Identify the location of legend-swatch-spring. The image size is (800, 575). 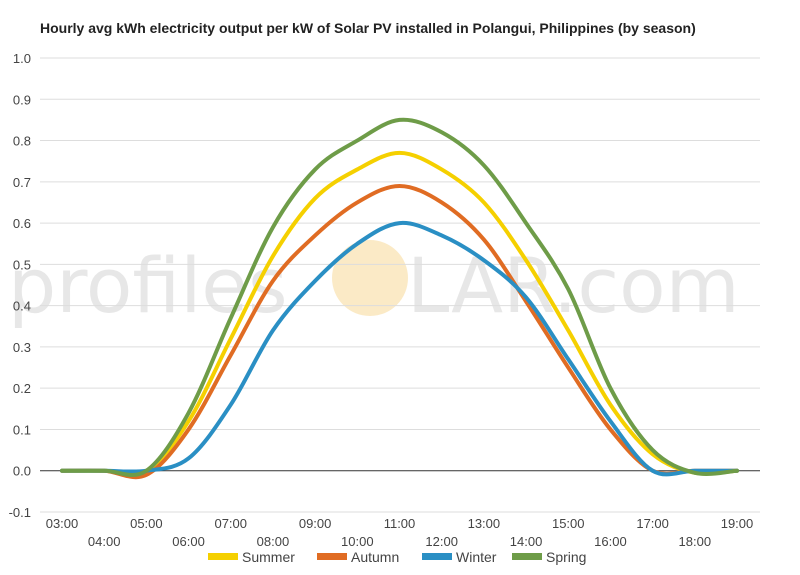
(527, 556).